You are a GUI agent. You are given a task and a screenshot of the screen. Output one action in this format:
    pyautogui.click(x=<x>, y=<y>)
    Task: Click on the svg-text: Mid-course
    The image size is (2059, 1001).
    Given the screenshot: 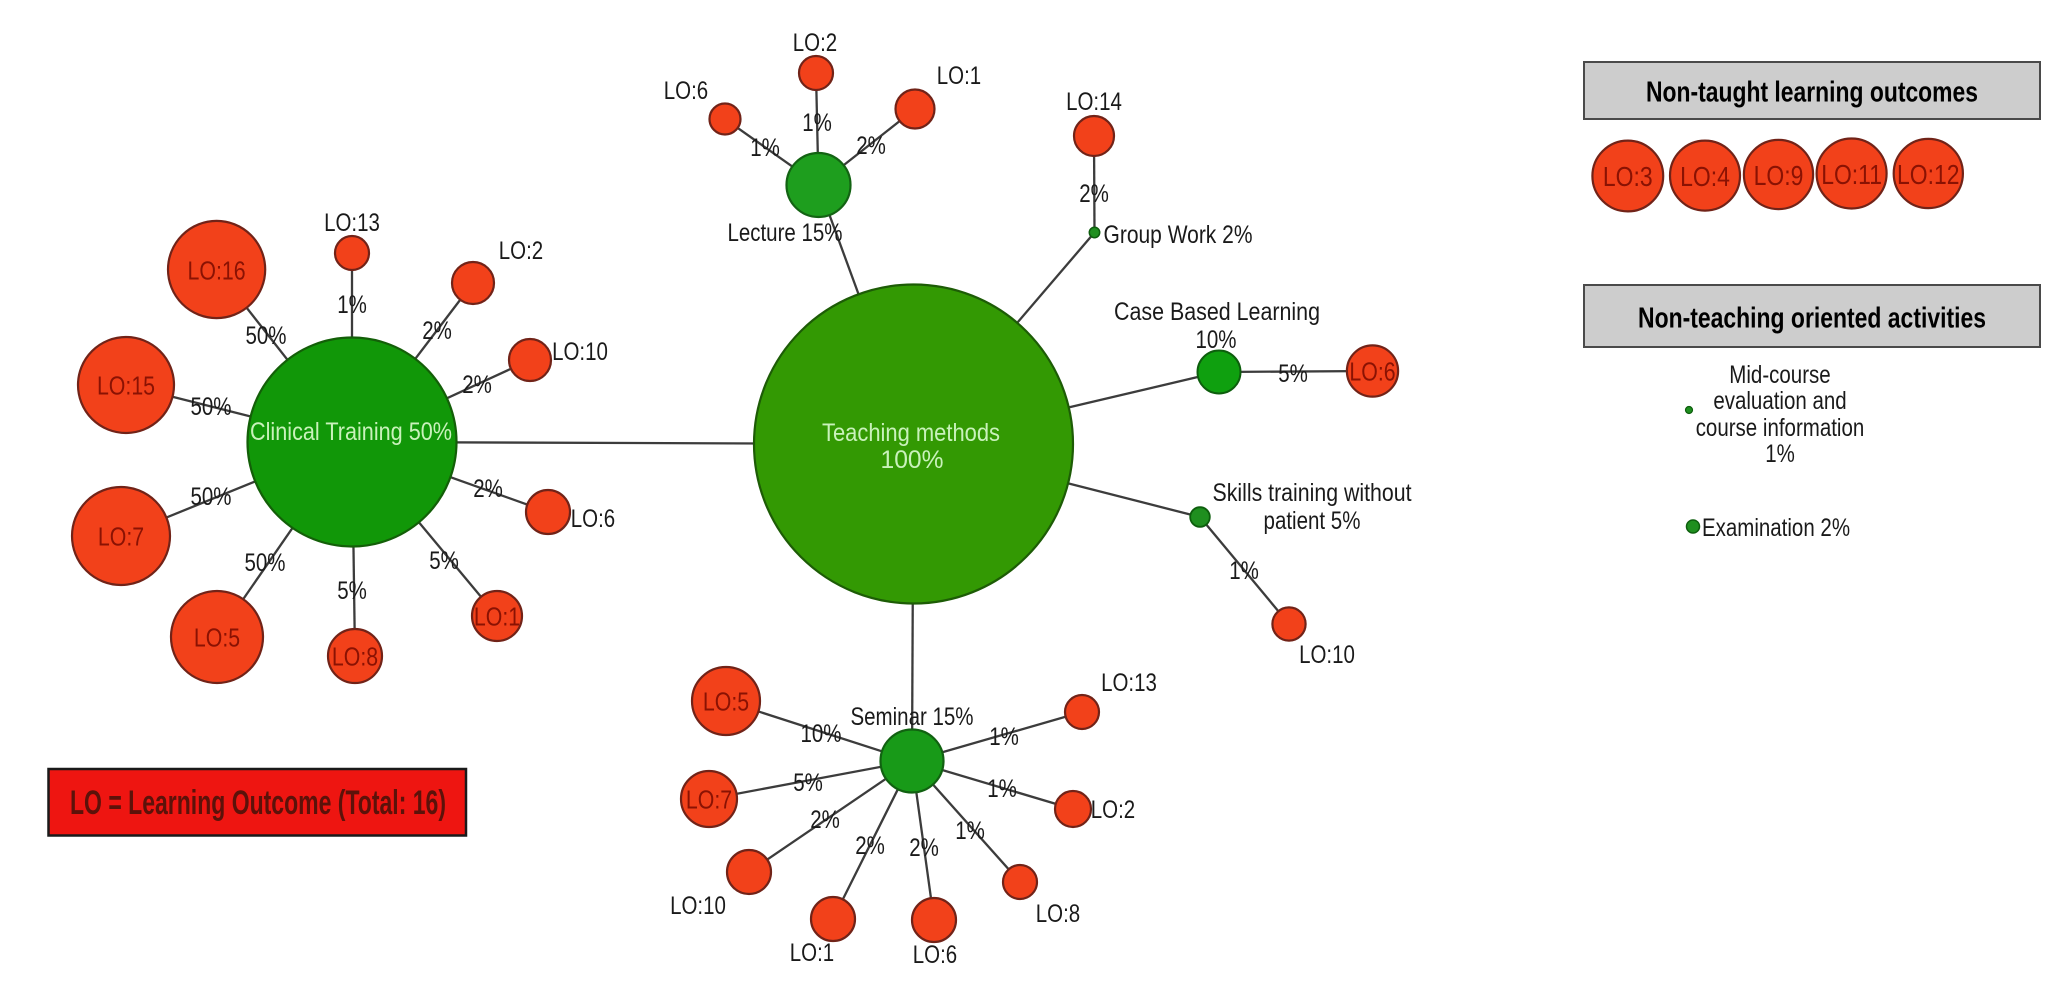 What is the action you would take?
    pyautogui.click(x=1779, y=375)
    